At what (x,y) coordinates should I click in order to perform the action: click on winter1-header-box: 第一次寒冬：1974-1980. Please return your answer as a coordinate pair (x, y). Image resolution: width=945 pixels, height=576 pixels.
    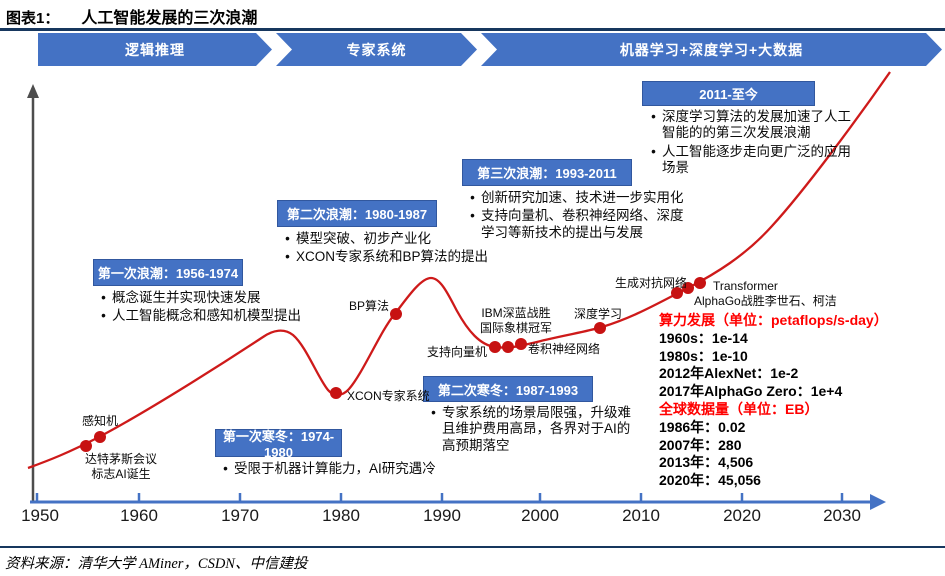
    Looking at the image, I should click on (278, 444).